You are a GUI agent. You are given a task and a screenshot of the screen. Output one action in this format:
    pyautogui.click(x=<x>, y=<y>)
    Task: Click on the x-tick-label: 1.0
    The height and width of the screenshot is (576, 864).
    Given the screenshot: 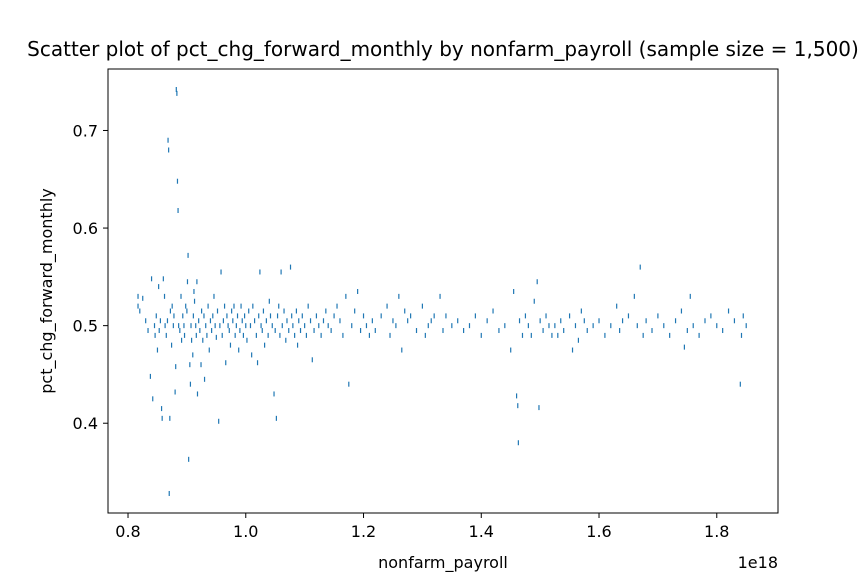 What is the action you would take?
    pyautogui.click(x=245, y=531)
    